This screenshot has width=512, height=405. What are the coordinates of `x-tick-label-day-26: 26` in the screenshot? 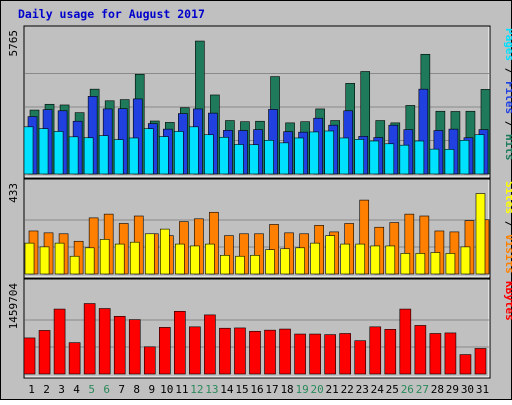 It's located at (407, 389).